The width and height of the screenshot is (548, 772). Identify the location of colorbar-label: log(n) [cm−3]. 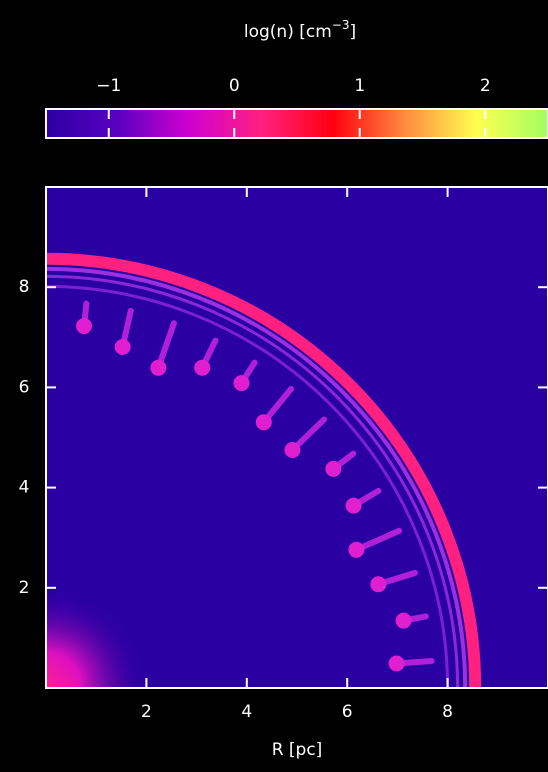
(300, 30).